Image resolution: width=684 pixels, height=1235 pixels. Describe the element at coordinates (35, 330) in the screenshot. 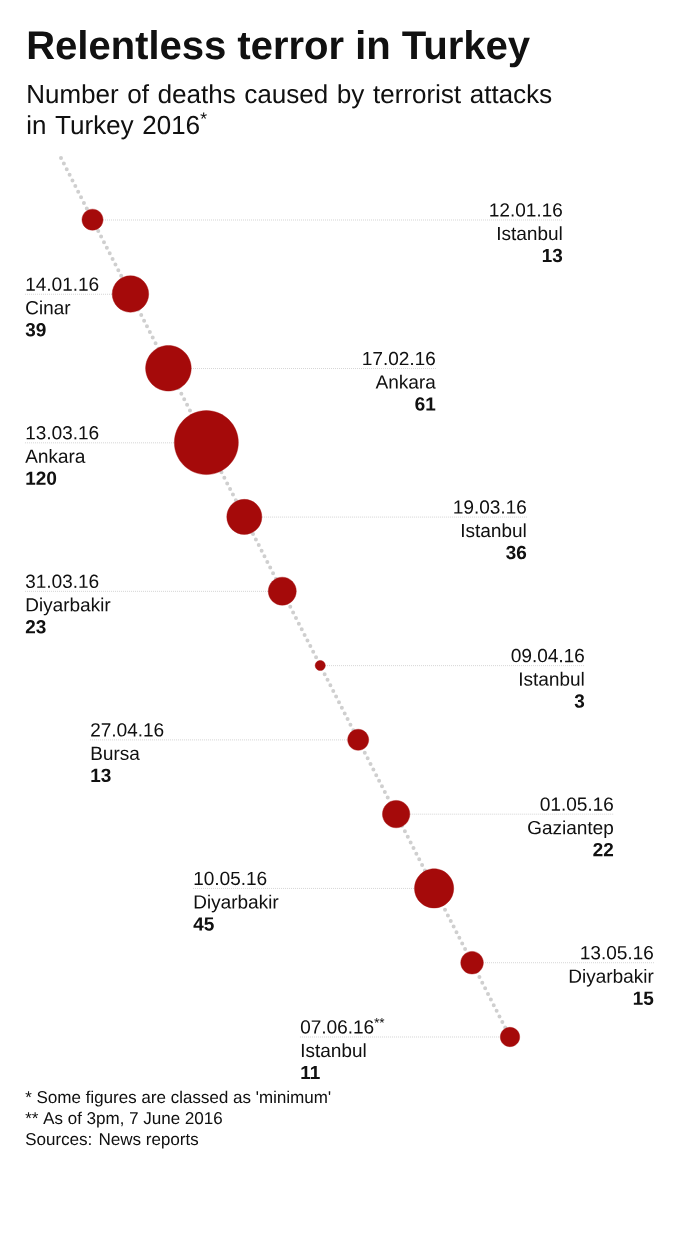

I see `data-label: 39` at that location.